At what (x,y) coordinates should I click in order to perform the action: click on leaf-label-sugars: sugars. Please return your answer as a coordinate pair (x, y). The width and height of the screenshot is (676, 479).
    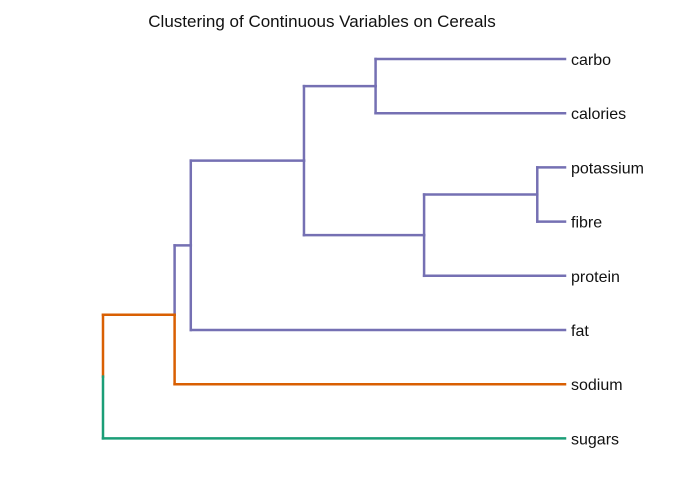
    Looking at the image, I should click on (595, 439).